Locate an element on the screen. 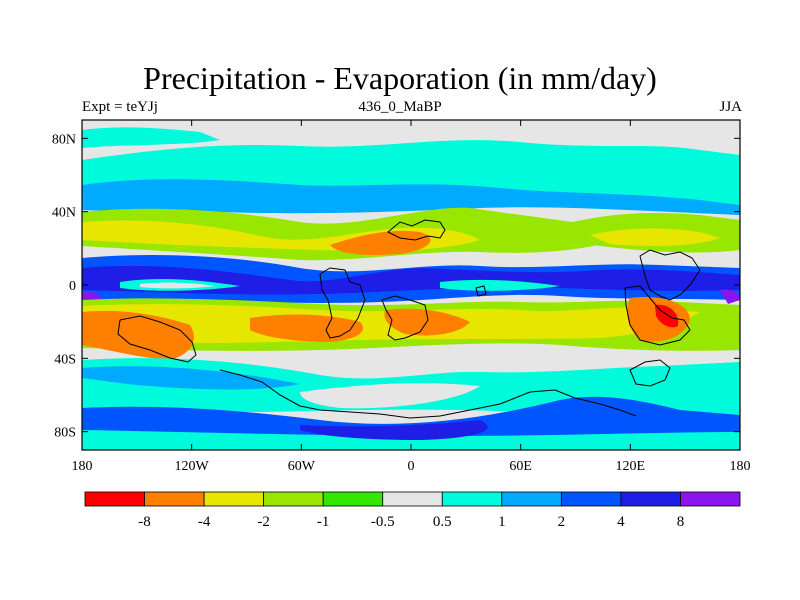  asia-coastline is located at coordinates (670, 275).